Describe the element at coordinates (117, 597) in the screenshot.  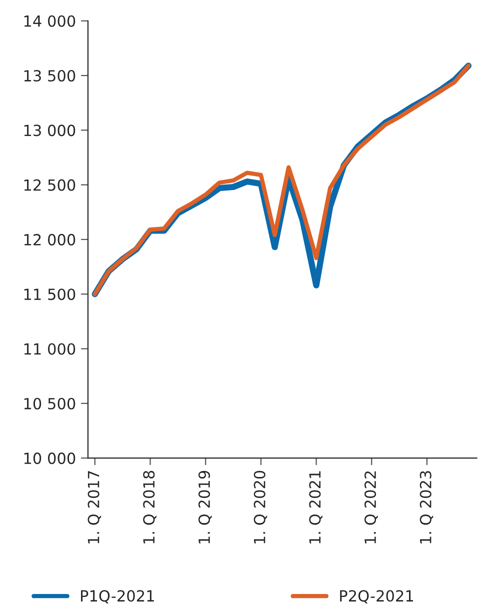
I see `legend-label: P1Q-2021` at that location.